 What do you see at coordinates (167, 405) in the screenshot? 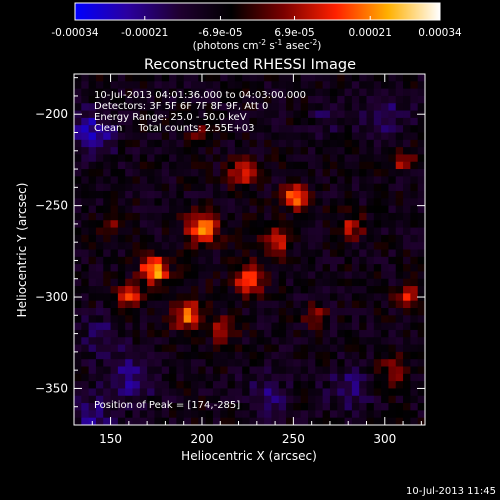
I see `annotation-peak-position: Position of Peak = [174,-285]` at bounding box center [167, 405].